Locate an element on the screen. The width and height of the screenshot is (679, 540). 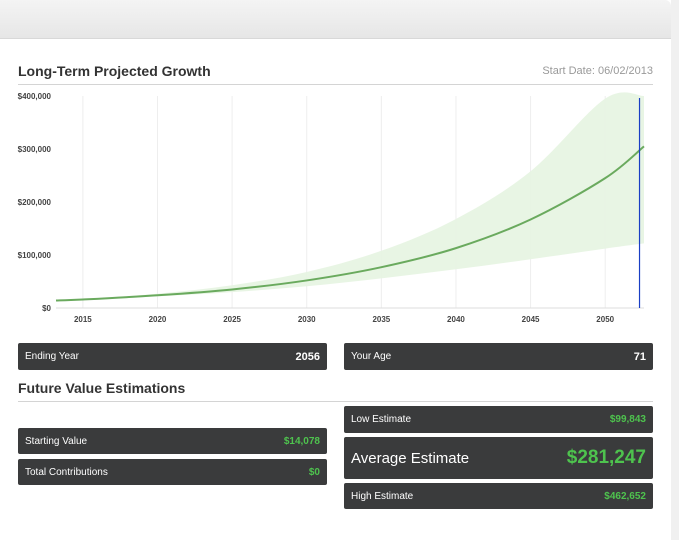
estimations-title: Future Value Estimations is located at coordinates (102, 388).